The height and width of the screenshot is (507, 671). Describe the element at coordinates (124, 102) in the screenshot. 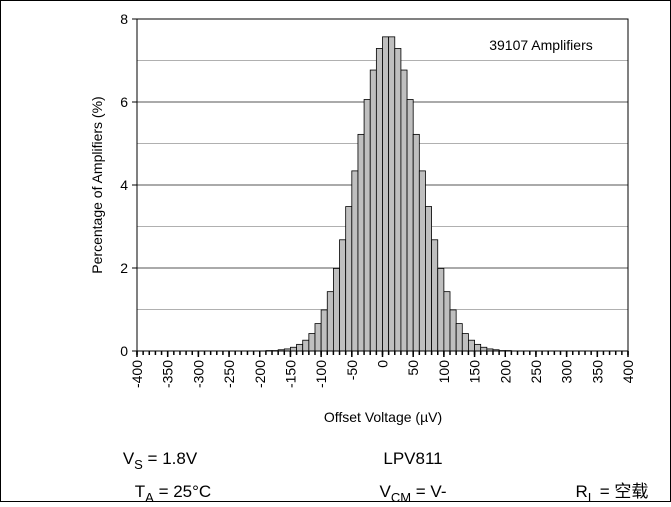

I see `y-tick-label: 6` at that location.